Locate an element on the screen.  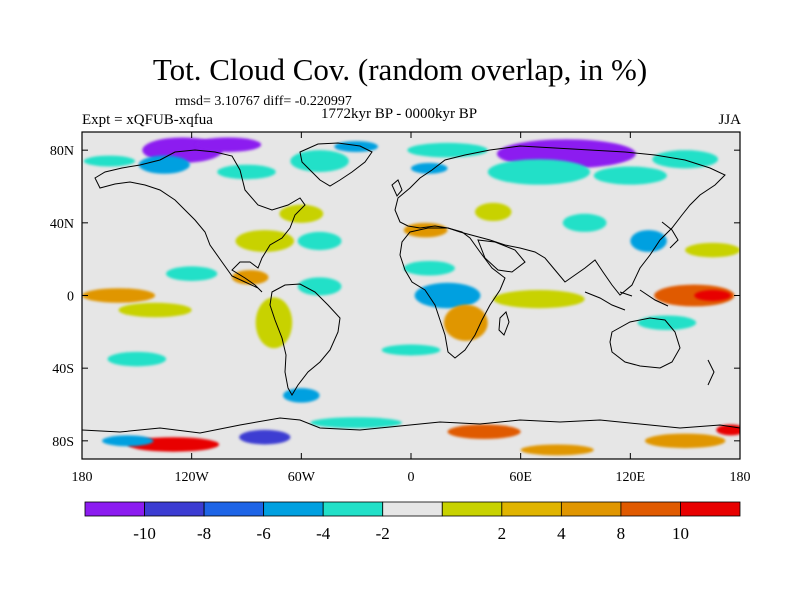
coastline-japan is located at coordinates (670, 235).